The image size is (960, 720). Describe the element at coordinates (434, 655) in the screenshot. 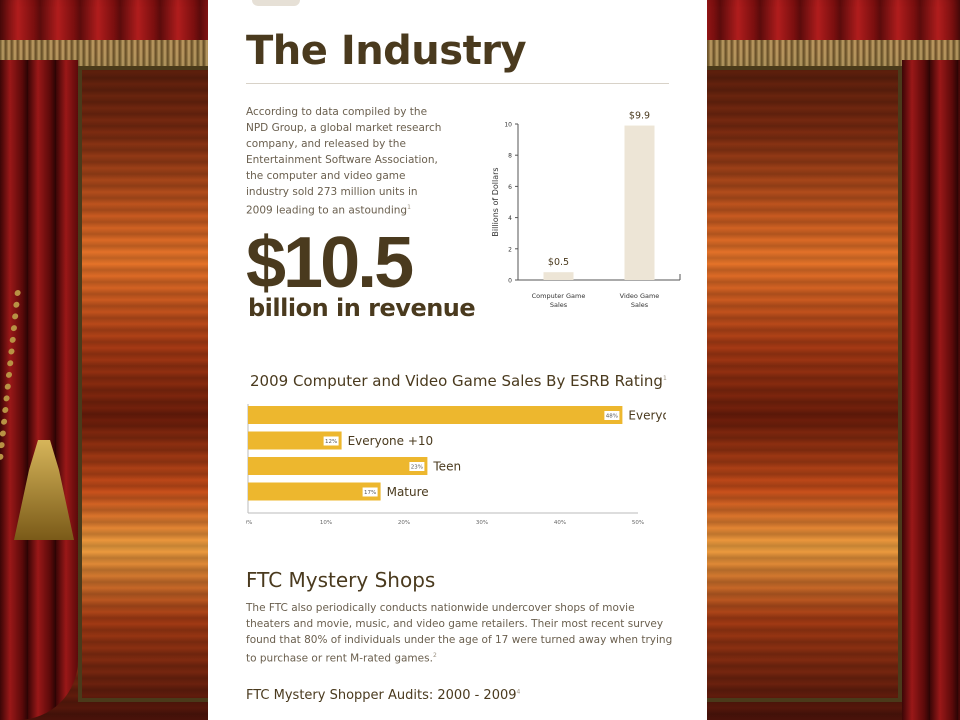

I see `ftc-footnote-ref: 2` at that location.